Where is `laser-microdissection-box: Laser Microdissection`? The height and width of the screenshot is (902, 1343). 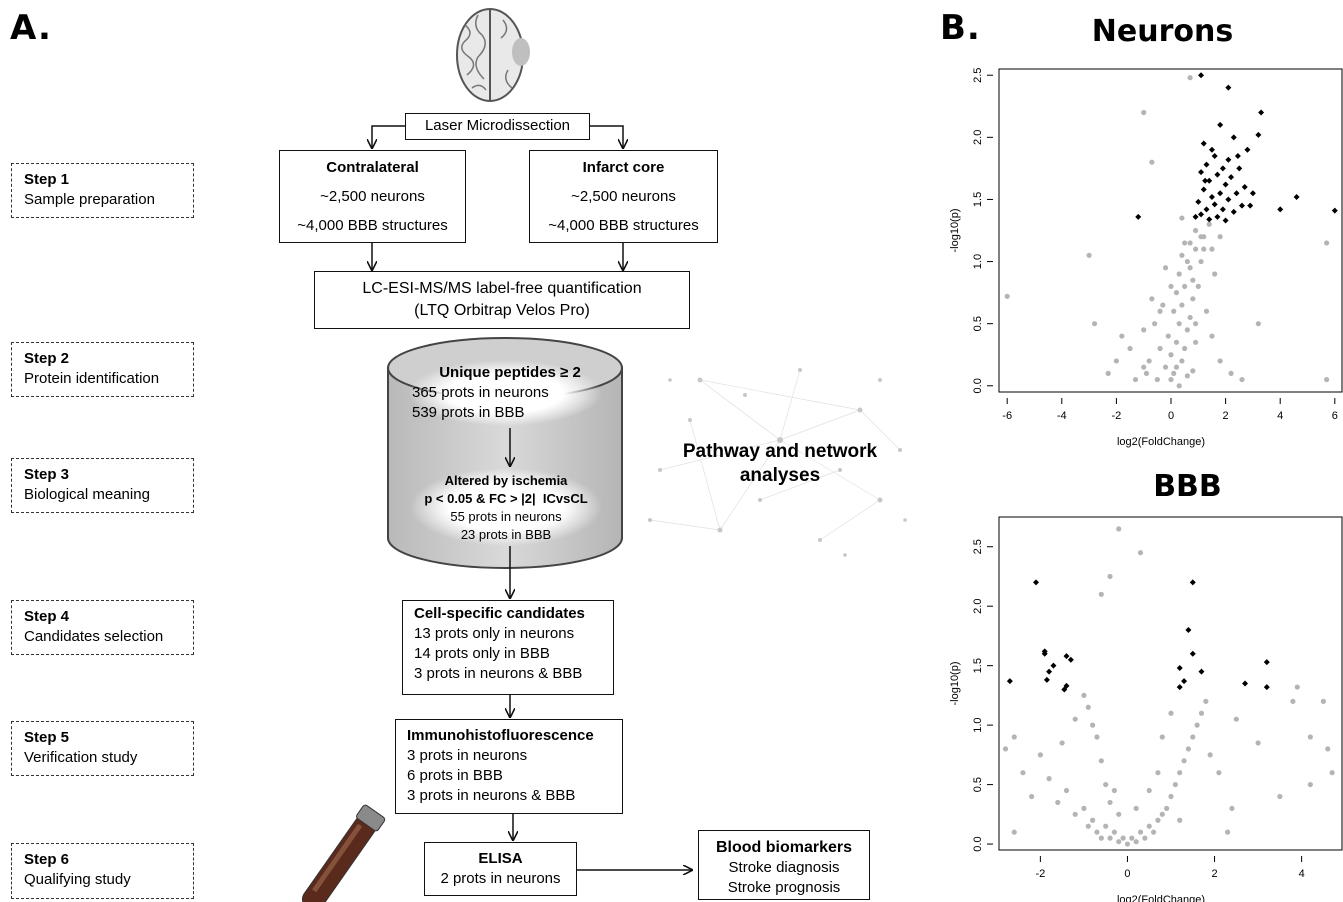 laser-microdissection-box: Laser Microdissection is located at coordinates (497, 126).